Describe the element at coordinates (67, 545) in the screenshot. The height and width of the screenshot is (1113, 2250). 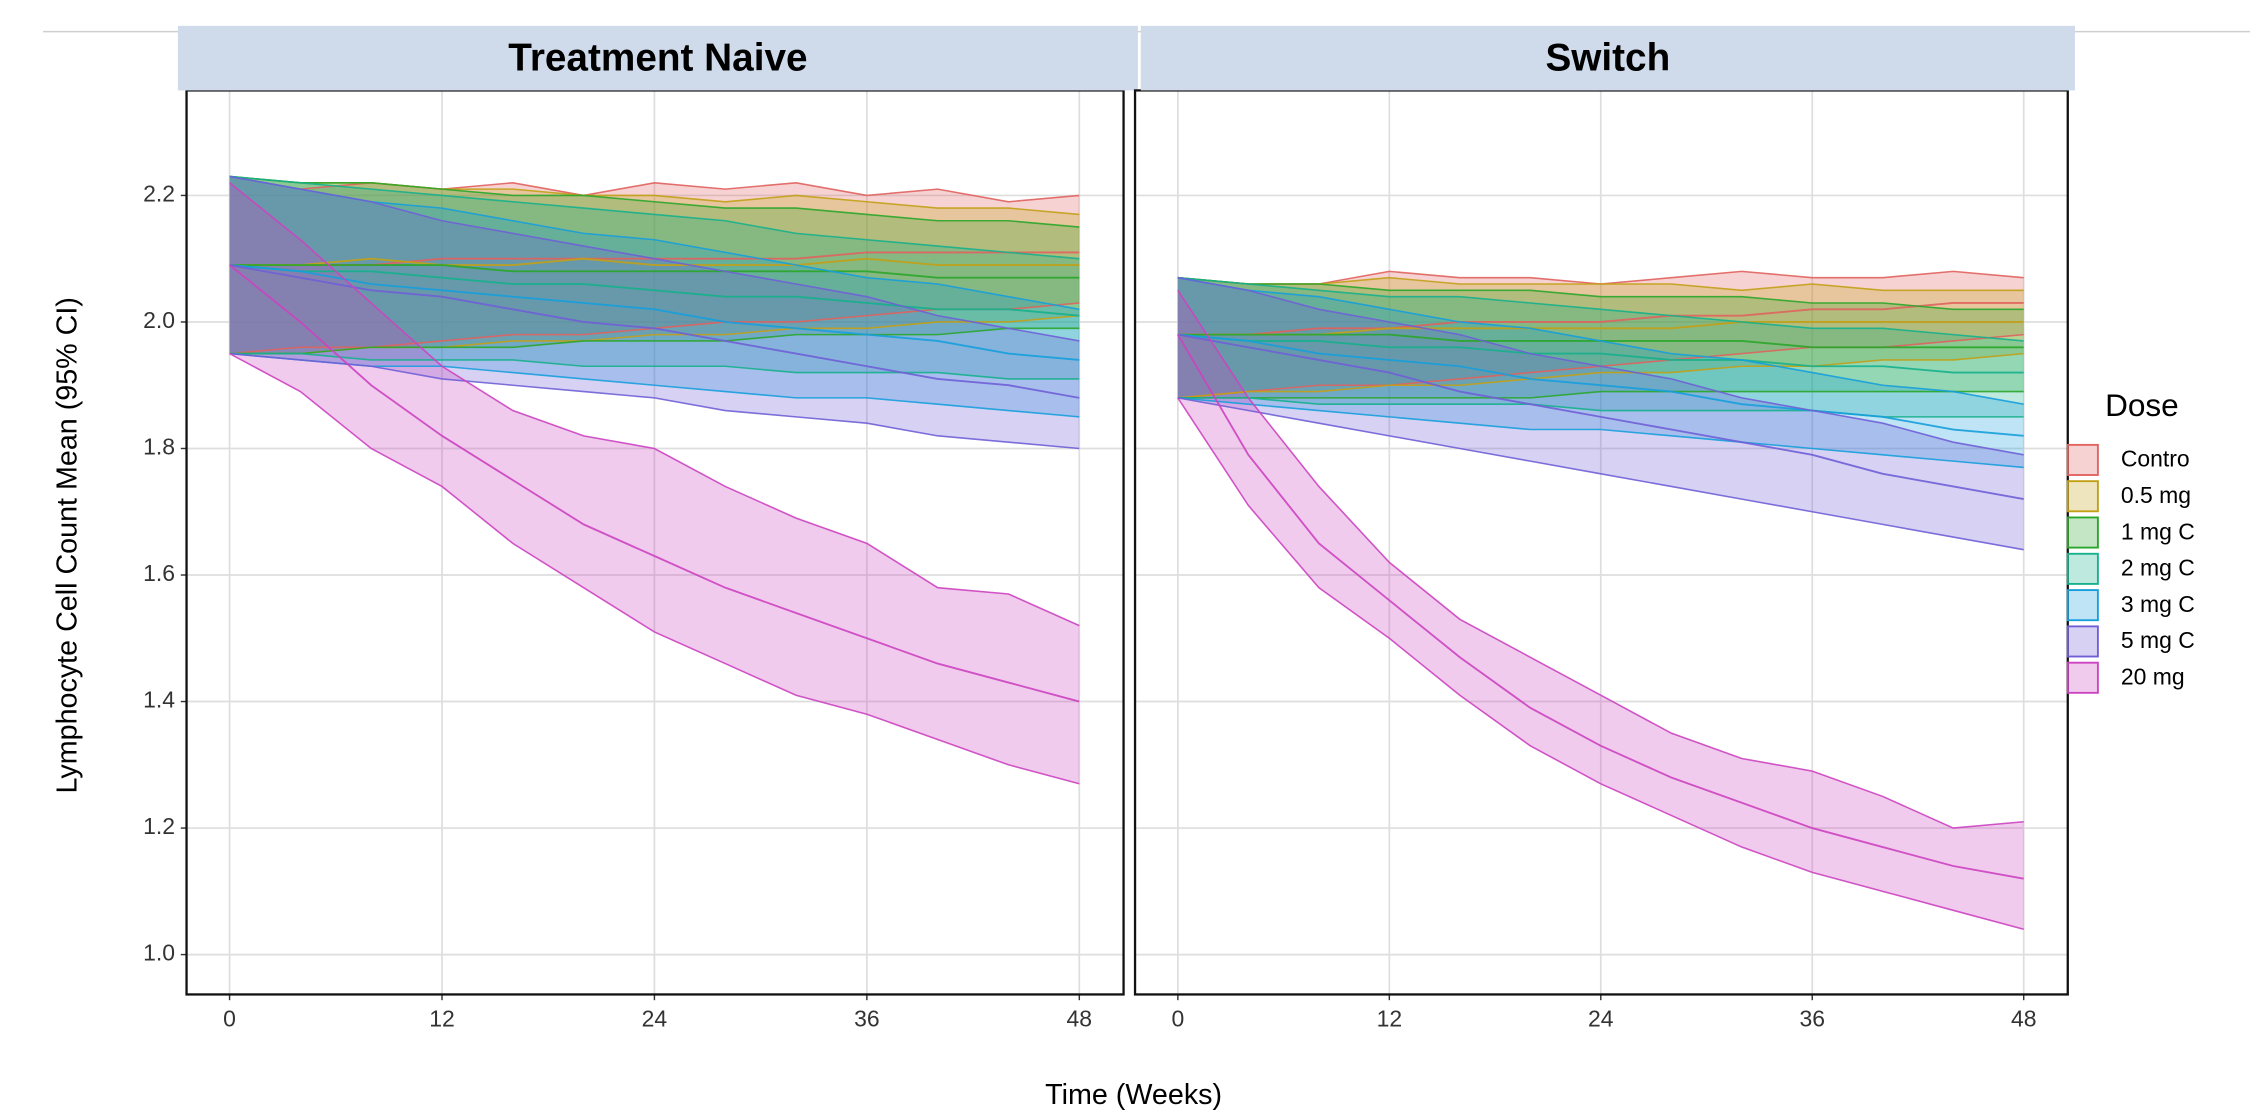
I see `y-axis-label: Lymphocyte Cell Count Mean (95% CI)` at that location.